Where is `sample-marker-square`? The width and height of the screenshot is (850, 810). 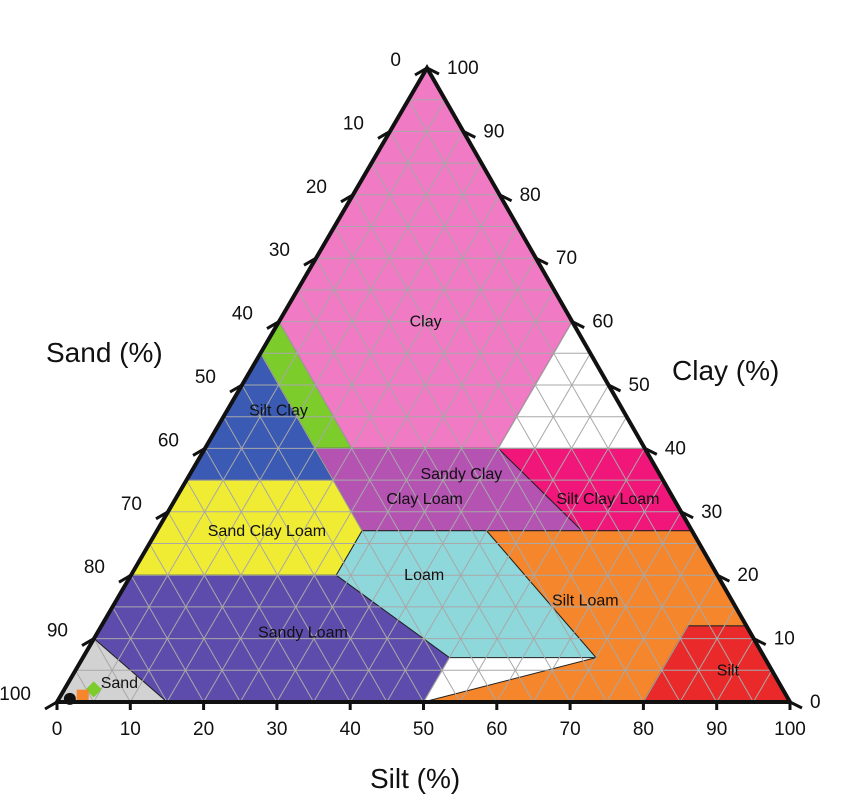 sample-marker-square is located at coordinates (82, 695).